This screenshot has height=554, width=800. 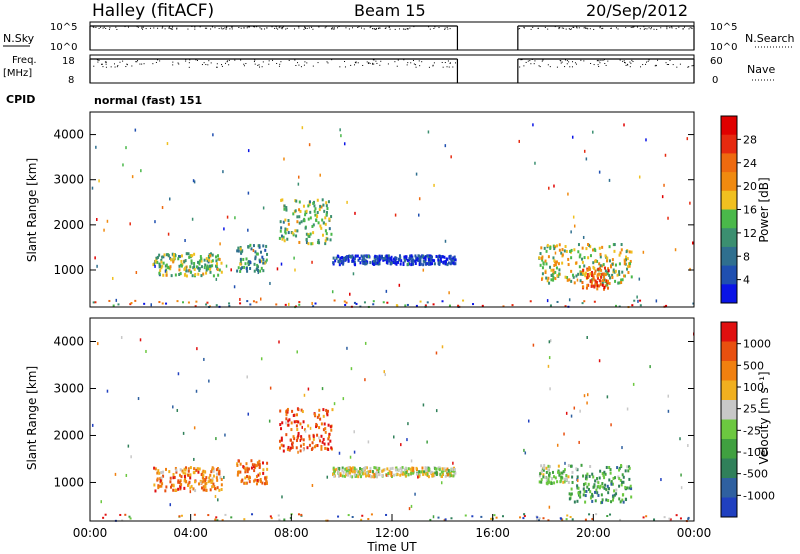 I want to click on freq-trace, so click(x=392, y=70).